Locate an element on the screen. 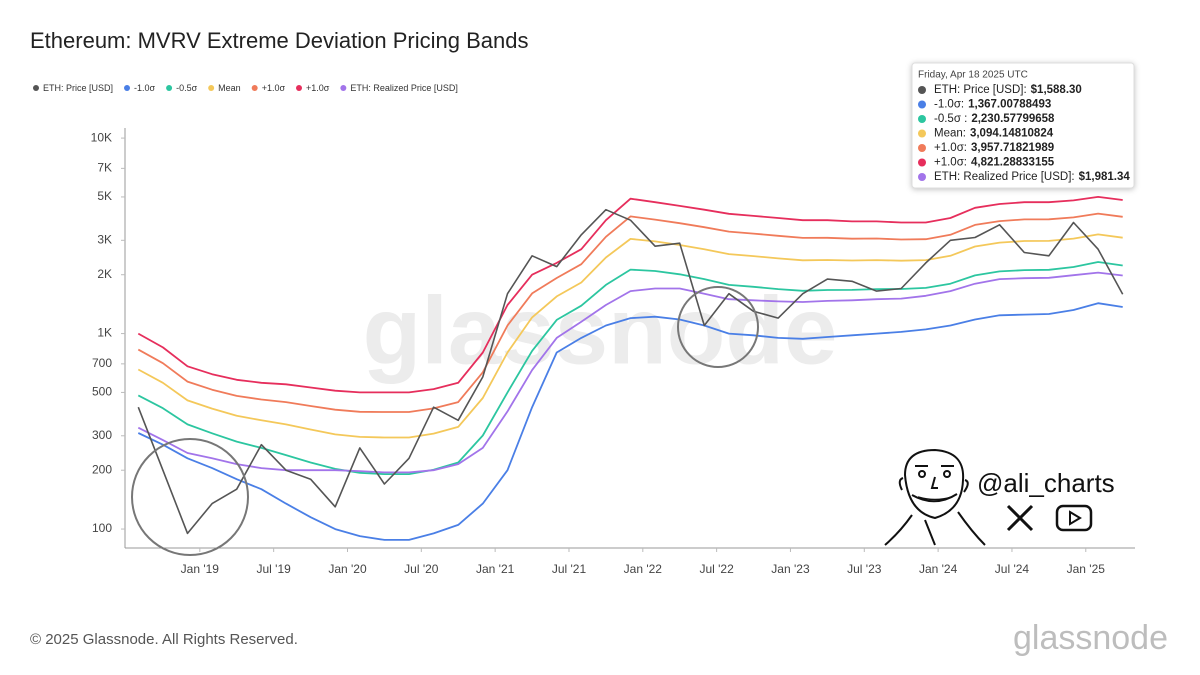  tooltip-box is located at coordinates (1023, 125).